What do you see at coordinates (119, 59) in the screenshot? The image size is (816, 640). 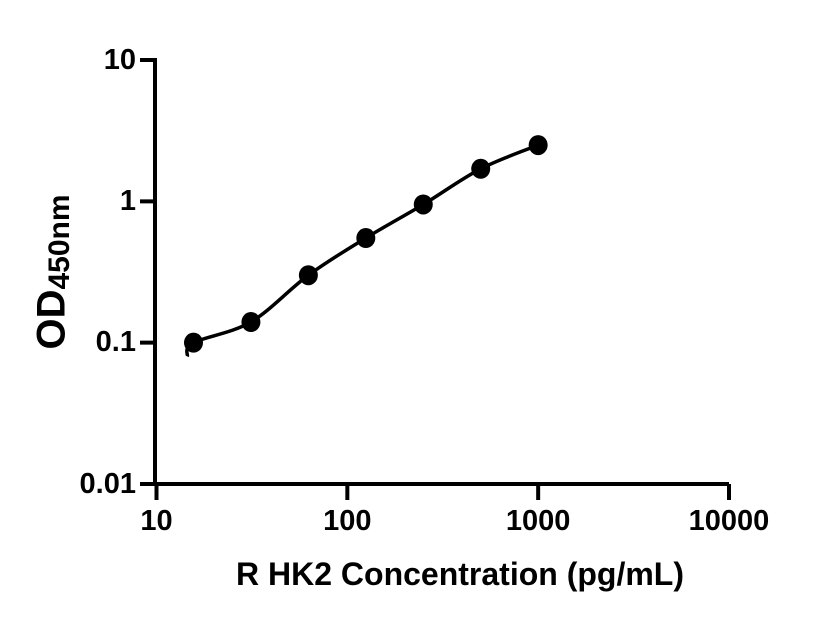 I see `y-tick-label: 10` at bounding box center [119, 59].